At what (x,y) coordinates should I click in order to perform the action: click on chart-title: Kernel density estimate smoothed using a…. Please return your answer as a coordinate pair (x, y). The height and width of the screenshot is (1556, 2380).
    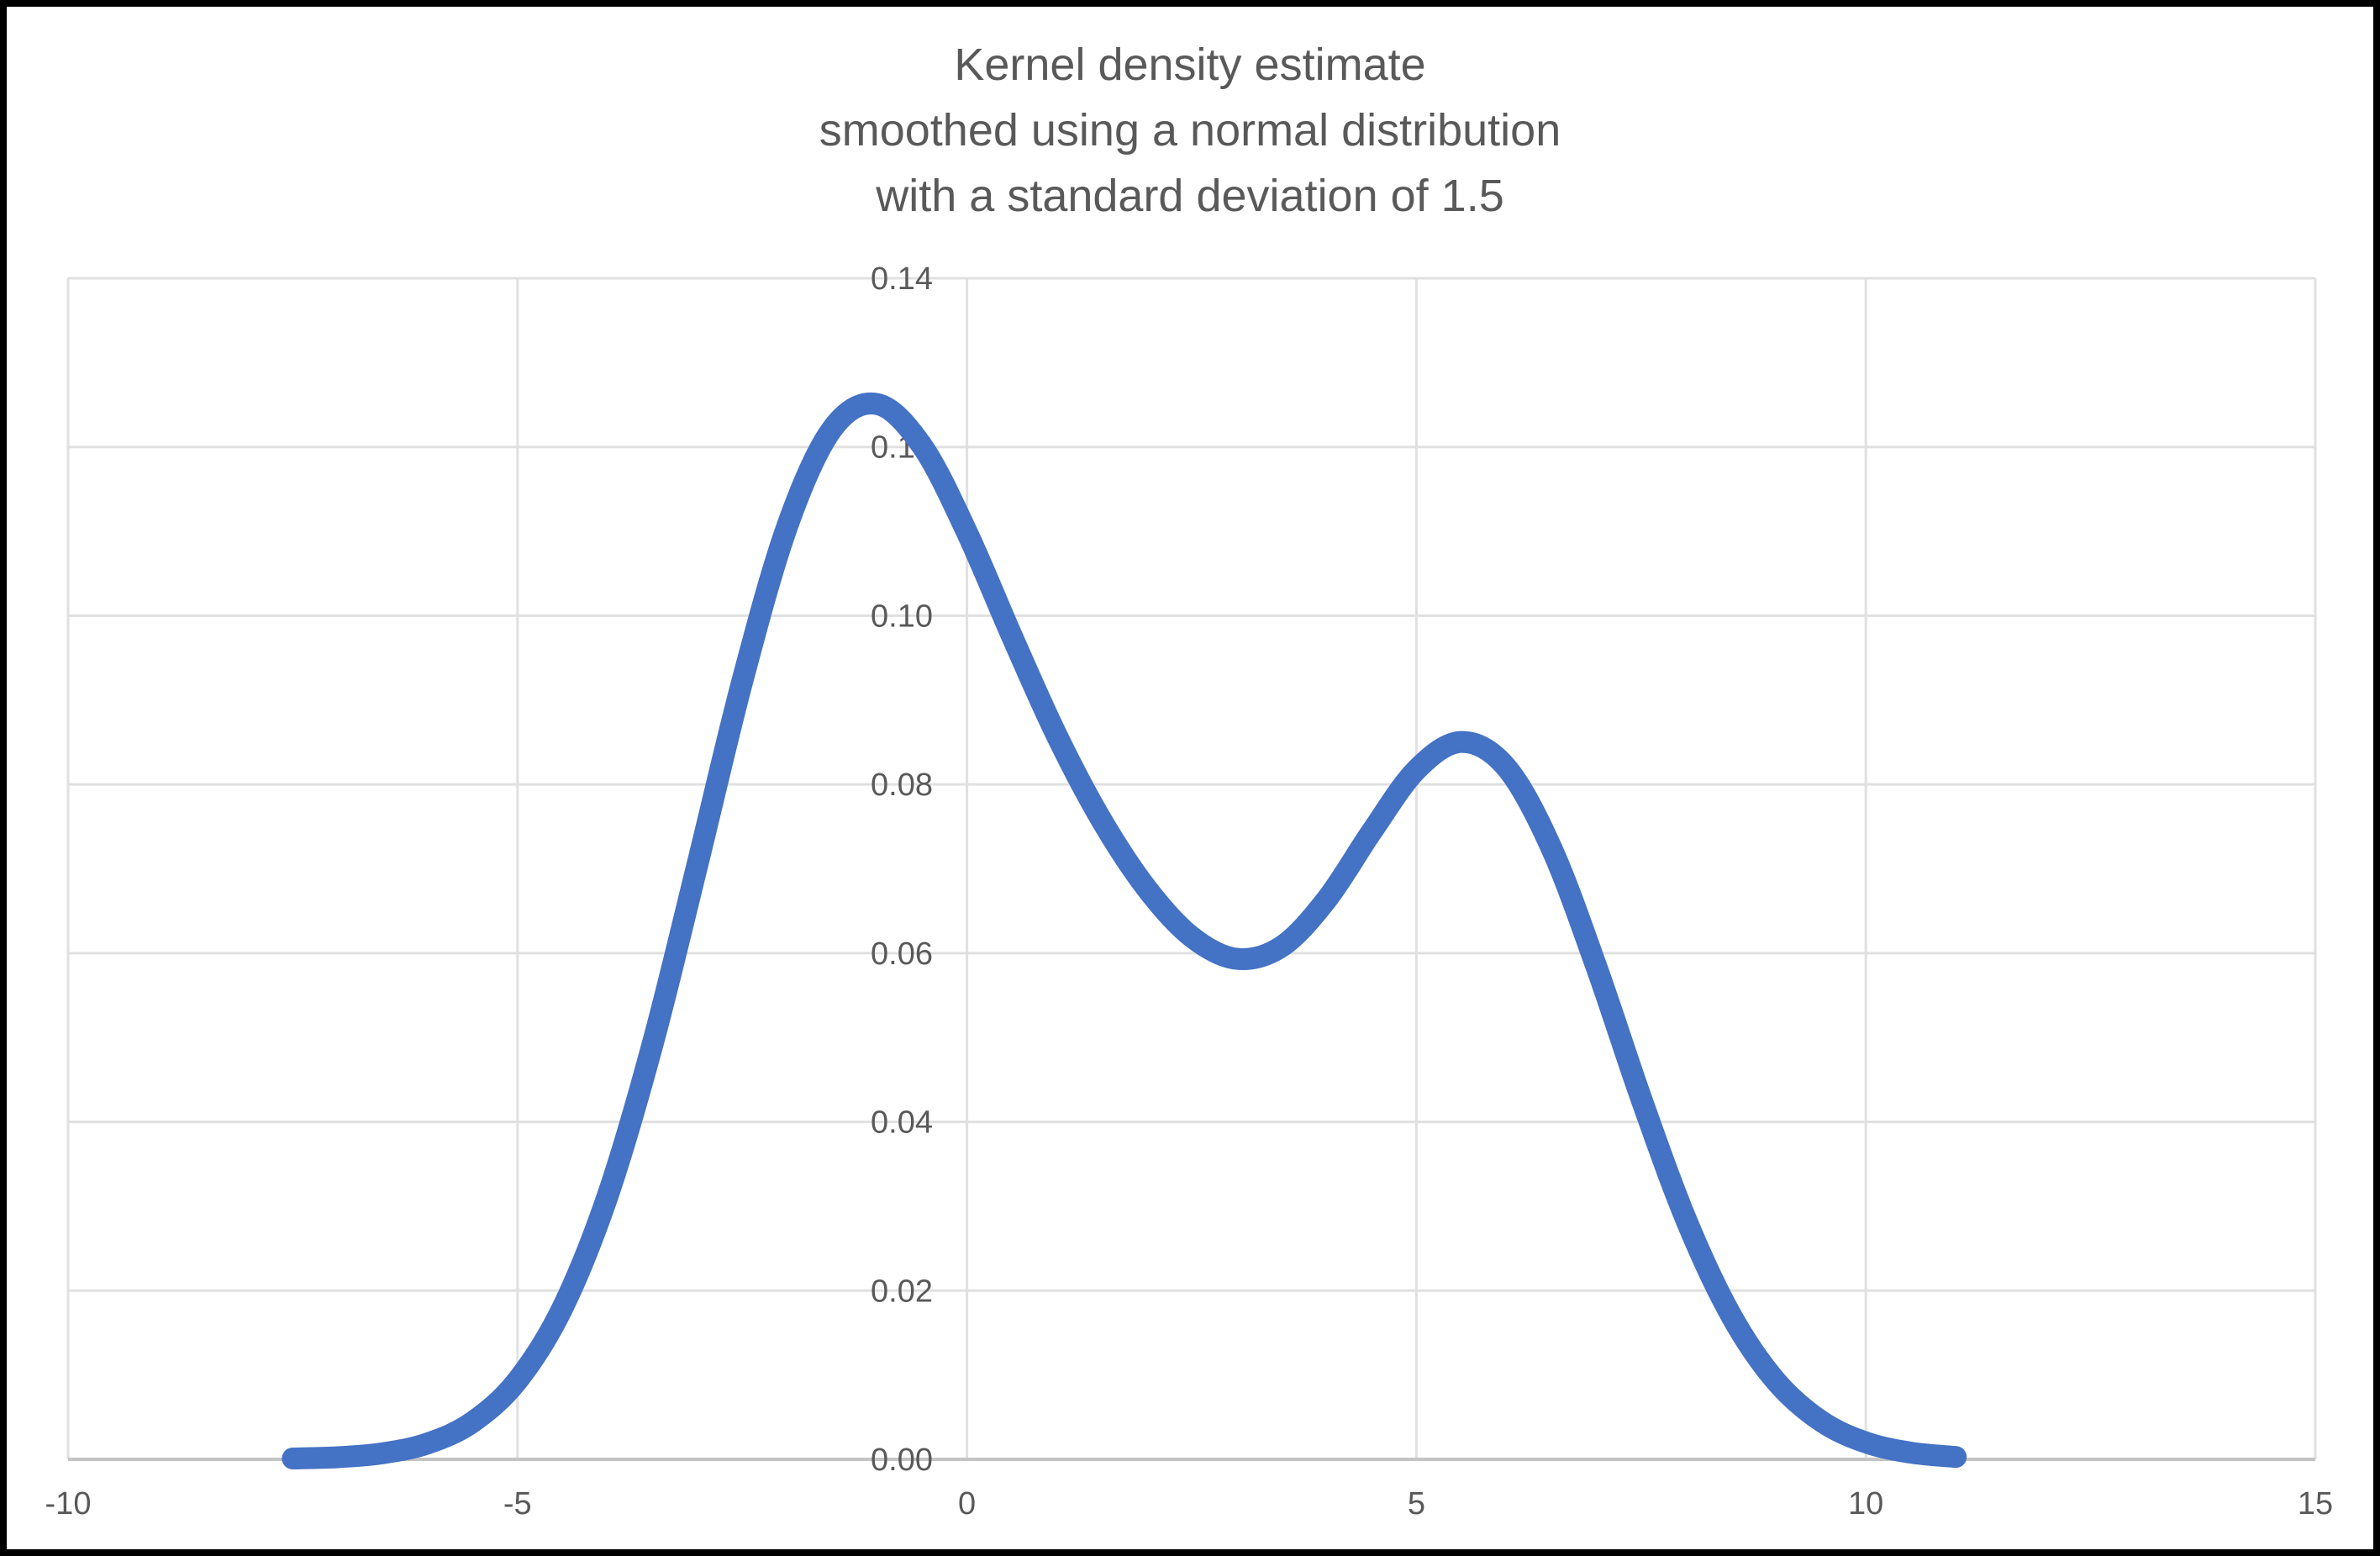
    Looking at the image, I should click on (1190, 130).